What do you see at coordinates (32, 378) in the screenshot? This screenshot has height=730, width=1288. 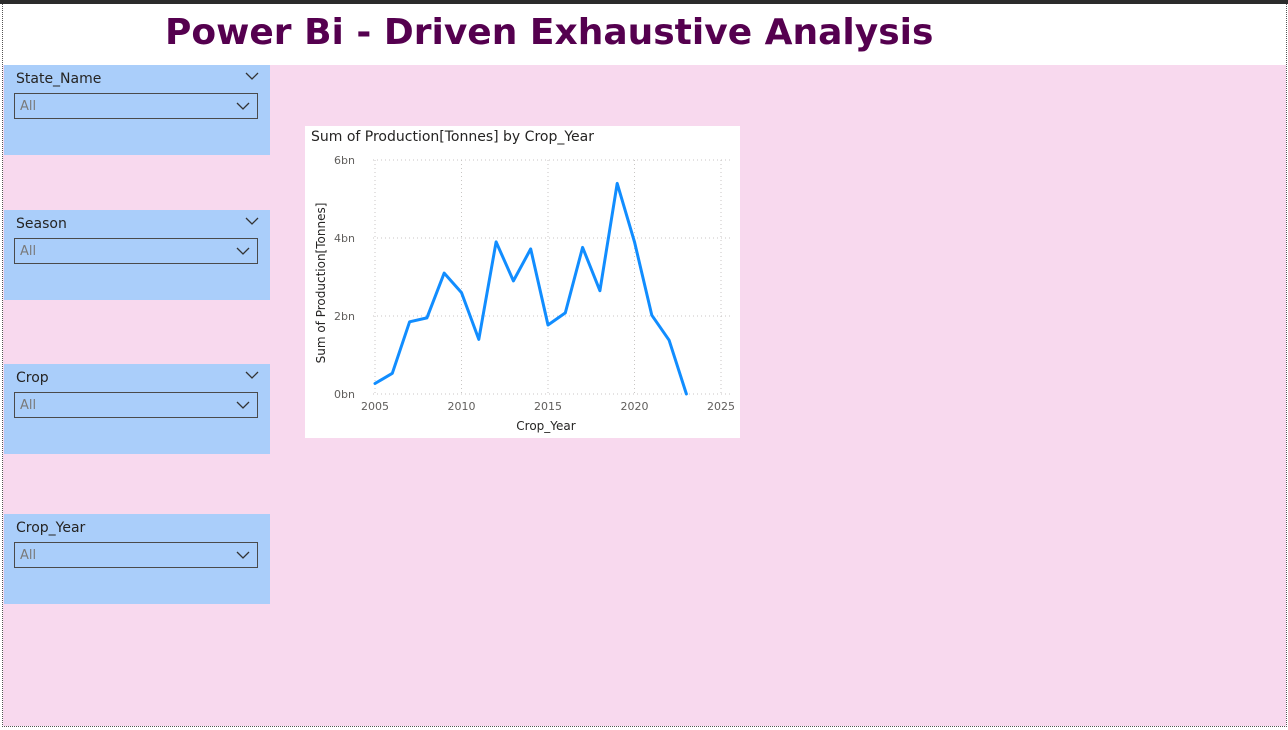 I see `slicer-header: Crop` at bounding box center [32, 378].